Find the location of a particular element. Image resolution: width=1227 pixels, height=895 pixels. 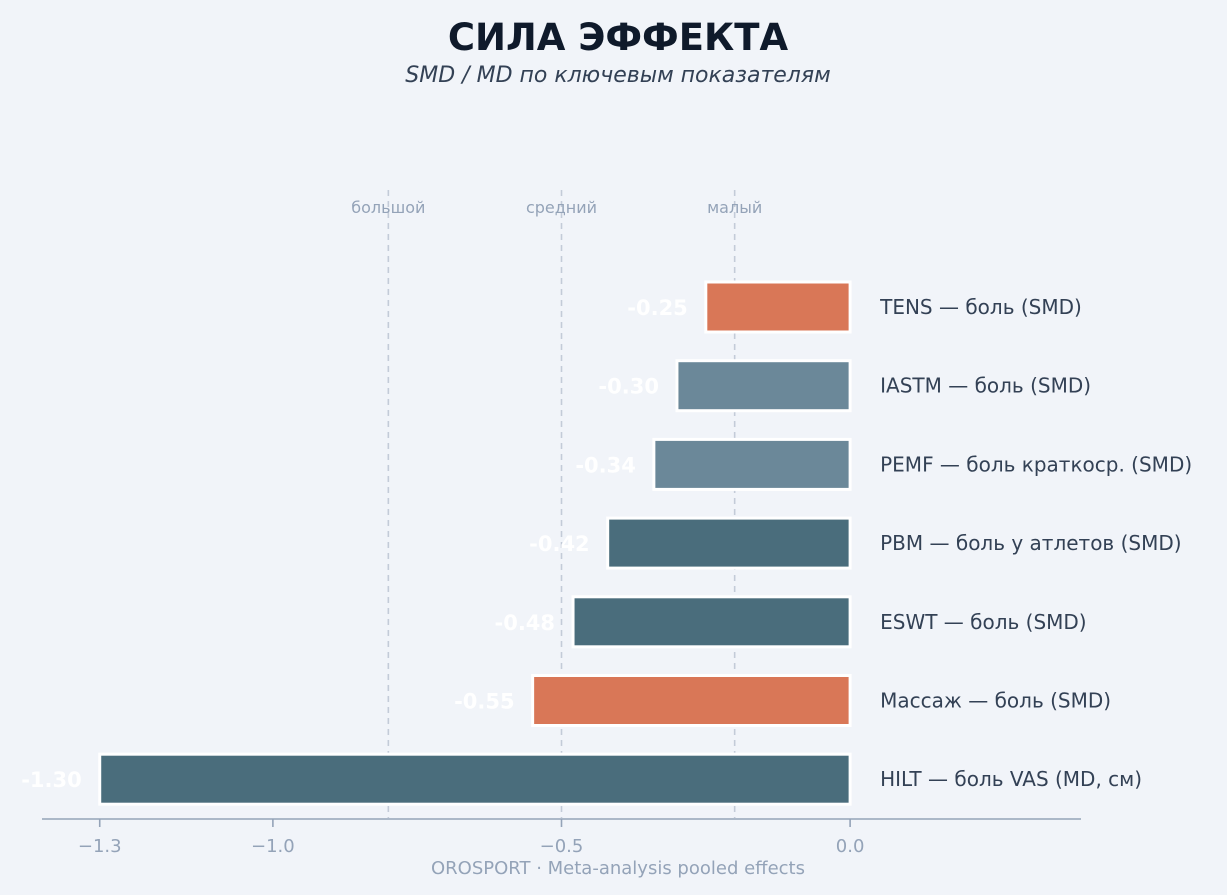

chart-subtitle: SMD / MD по ключевым показателям is located at coordinates (617, 75).